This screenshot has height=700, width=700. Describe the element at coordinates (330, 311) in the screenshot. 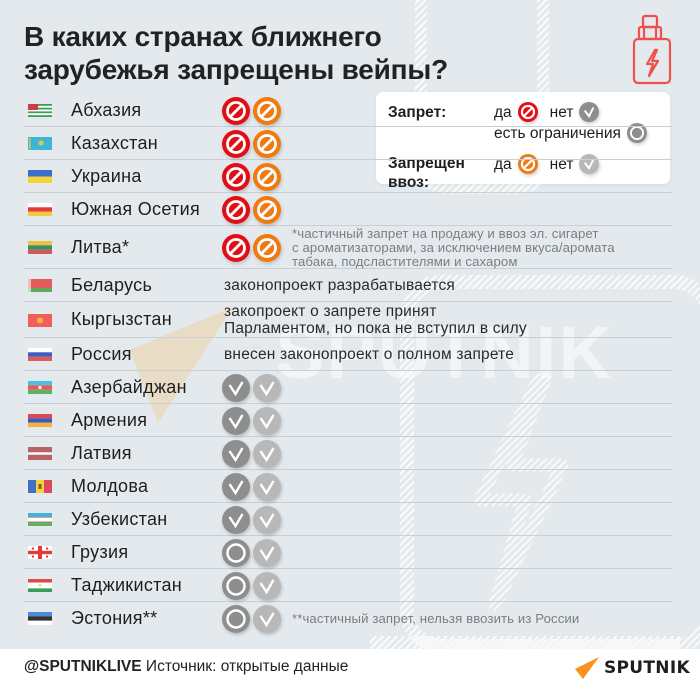

I see `status-note-line: закопроект о запрете принят` at that location.